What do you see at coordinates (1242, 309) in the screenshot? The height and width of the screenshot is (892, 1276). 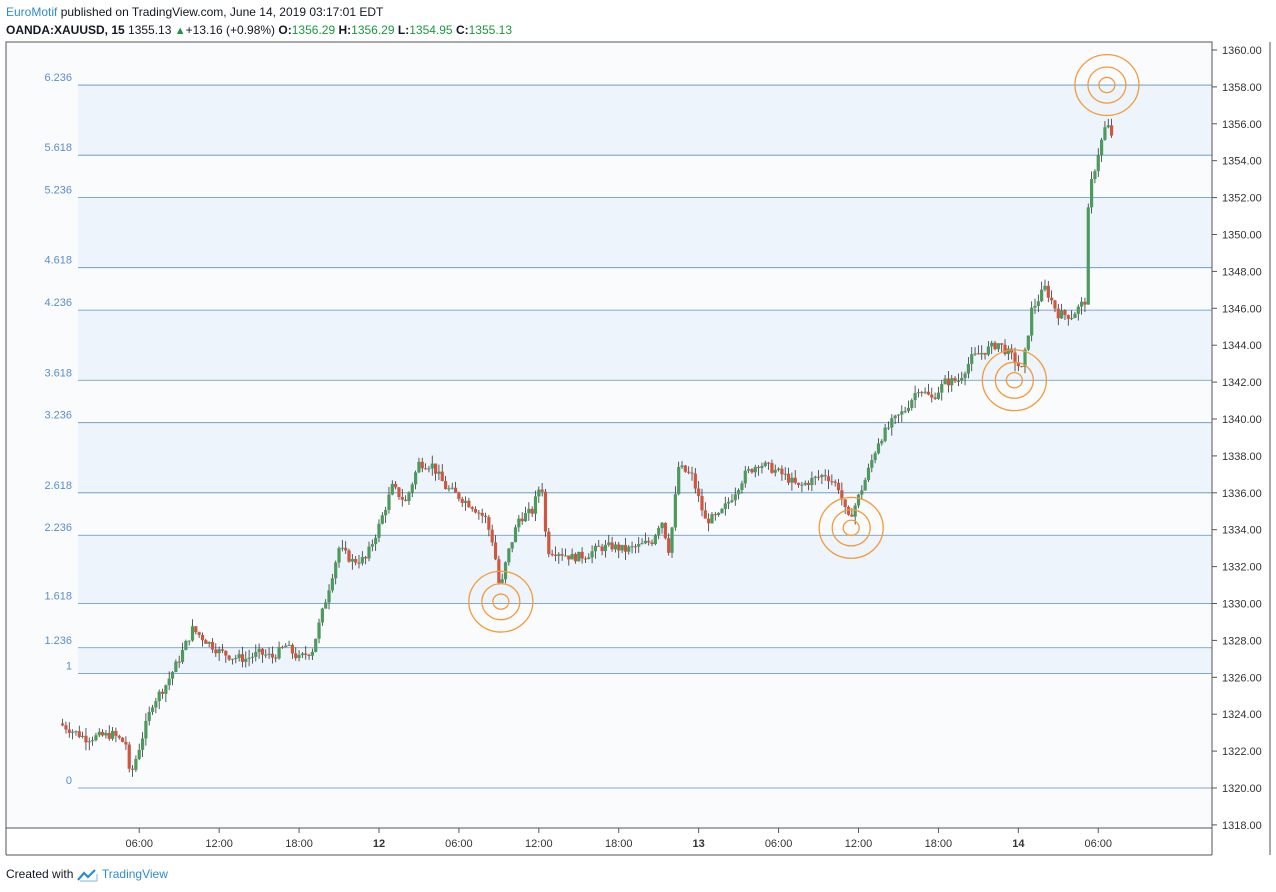 I see `y-tick-label: 1346.00` at bounding box center [1242, 309].